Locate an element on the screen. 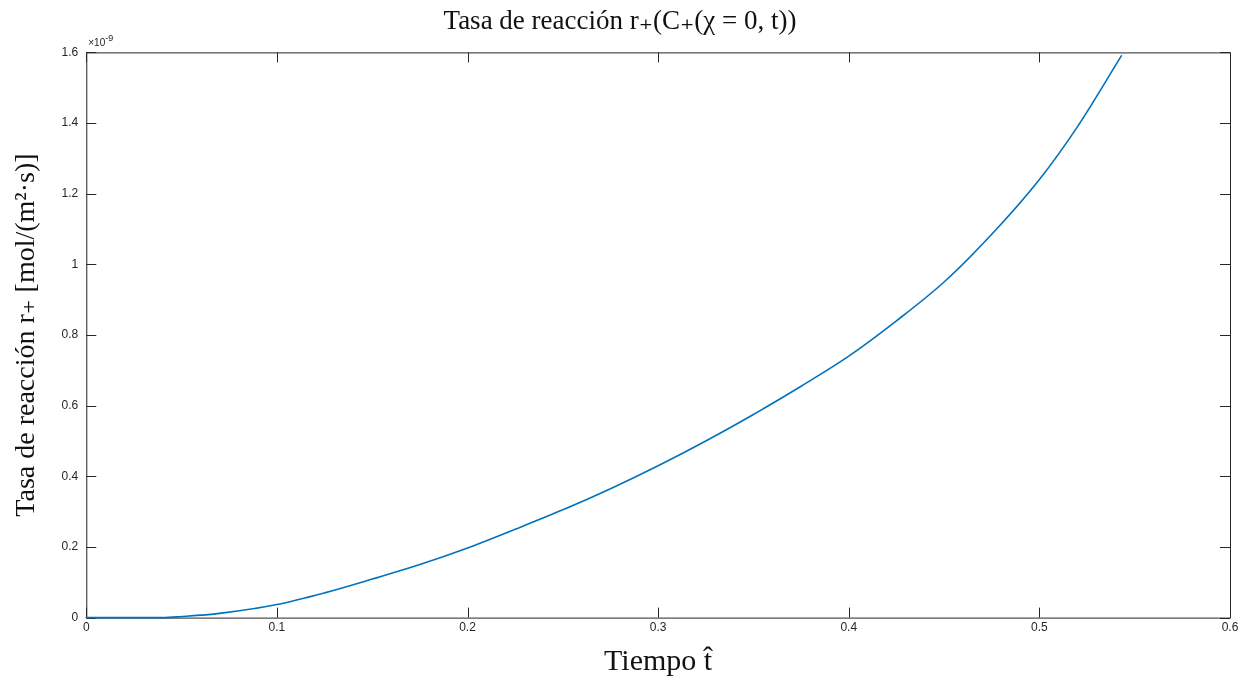  y-tick-label: 0.6 is located at coordinates (70, 404).